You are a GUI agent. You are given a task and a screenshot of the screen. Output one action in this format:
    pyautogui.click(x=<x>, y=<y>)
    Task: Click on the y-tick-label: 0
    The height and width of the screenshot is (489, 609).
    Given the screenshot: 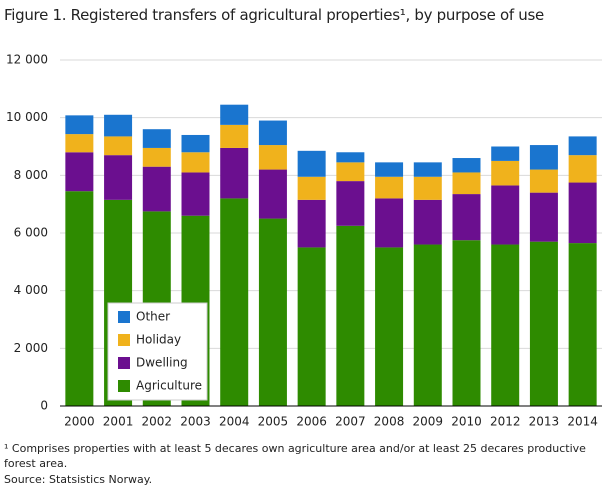 What is the action you would take?
    pyautogui.click(x=44, y=406)
    